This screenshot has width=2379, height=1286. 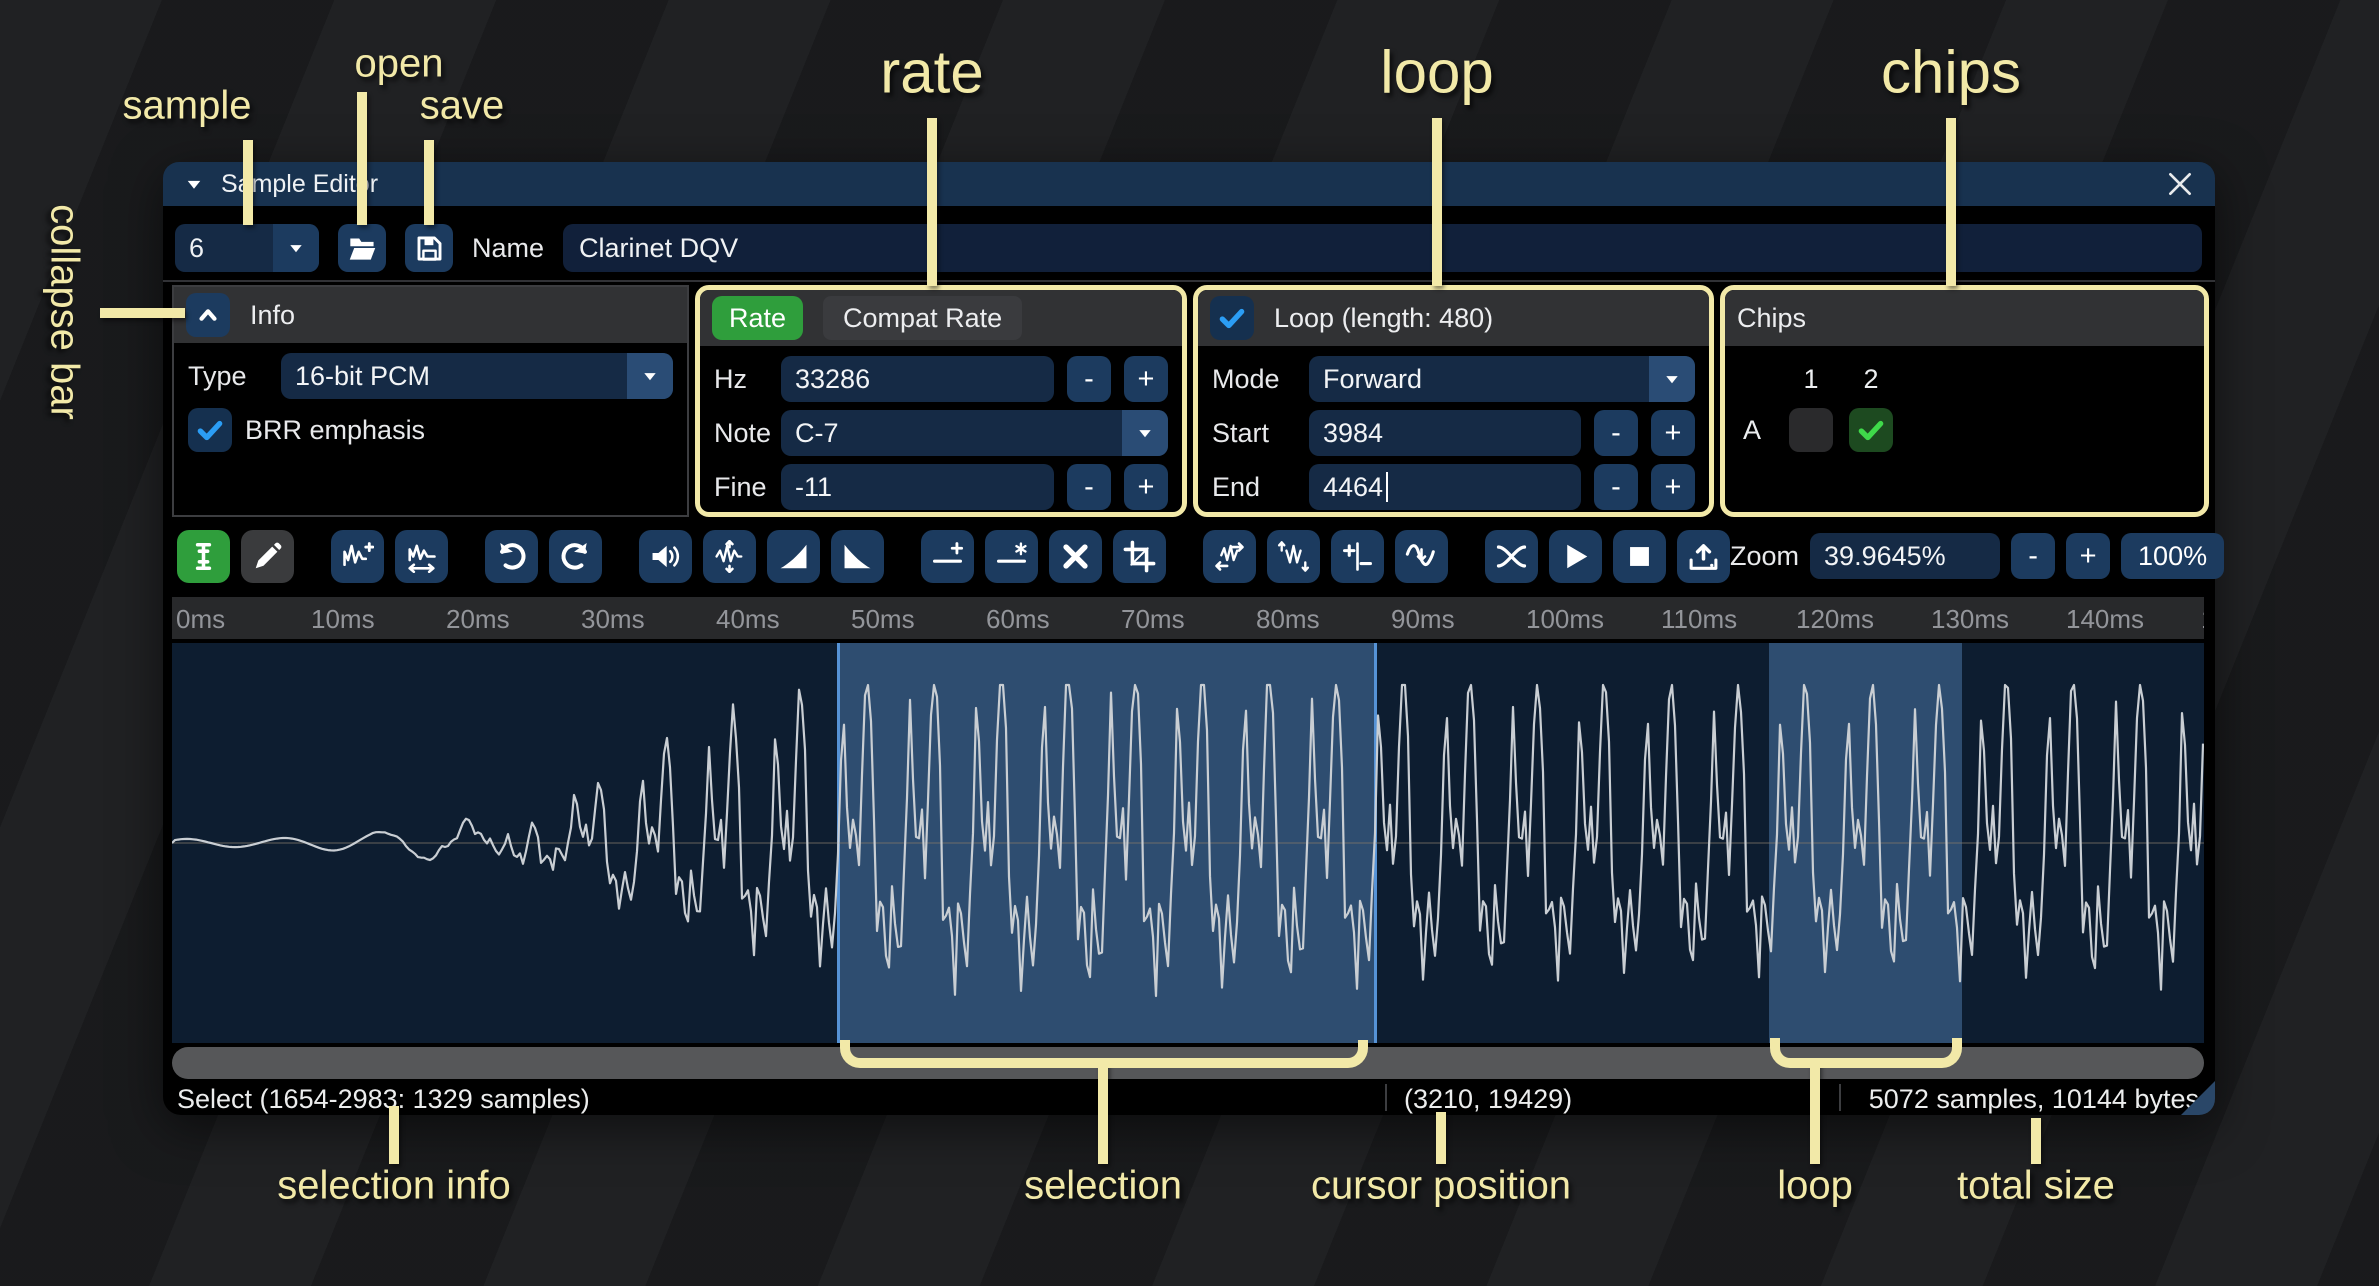 What do you see at coordinates (748, 619) in the screenshot?
I see `ruler-label: 40ms` at bounding box center [748, 619].